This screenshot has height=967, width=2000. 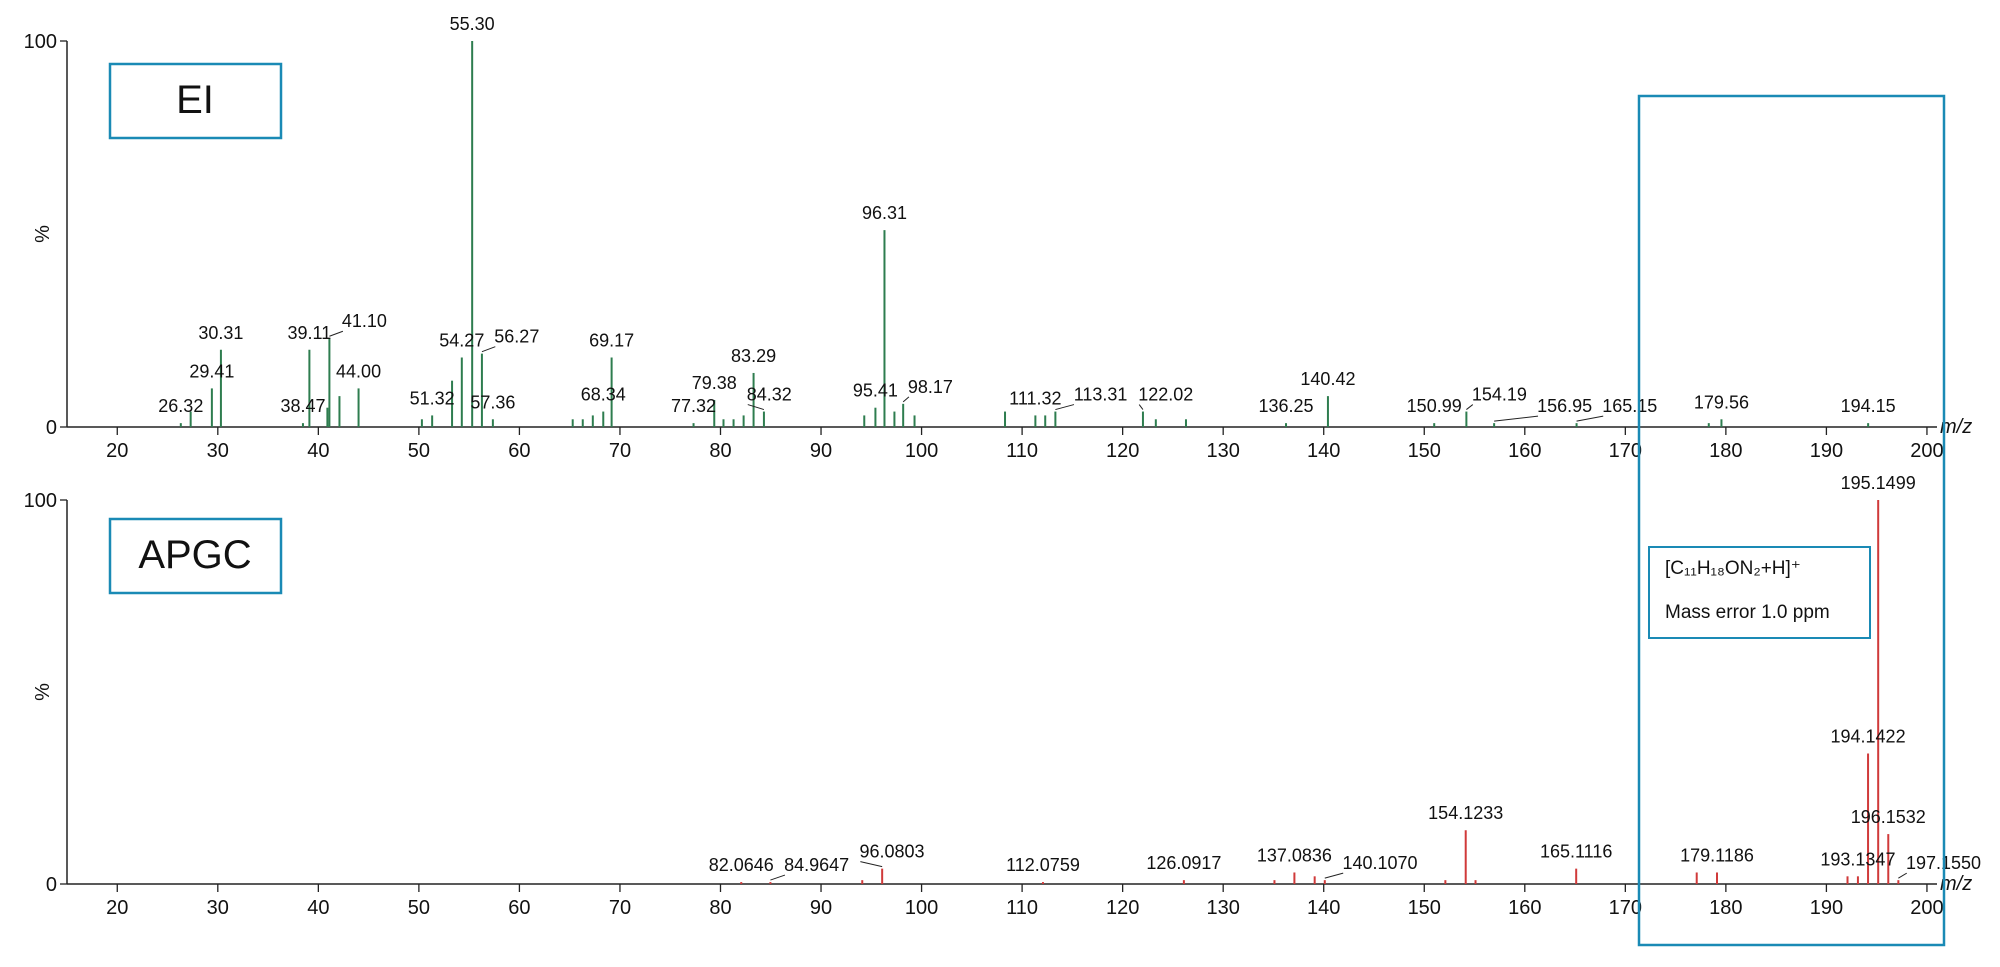 What do you see at coordinates (1747, 612) in the screenshot?
I see `annotation: Mass error 1.0 ppm` at bounding box center [1747, 612].